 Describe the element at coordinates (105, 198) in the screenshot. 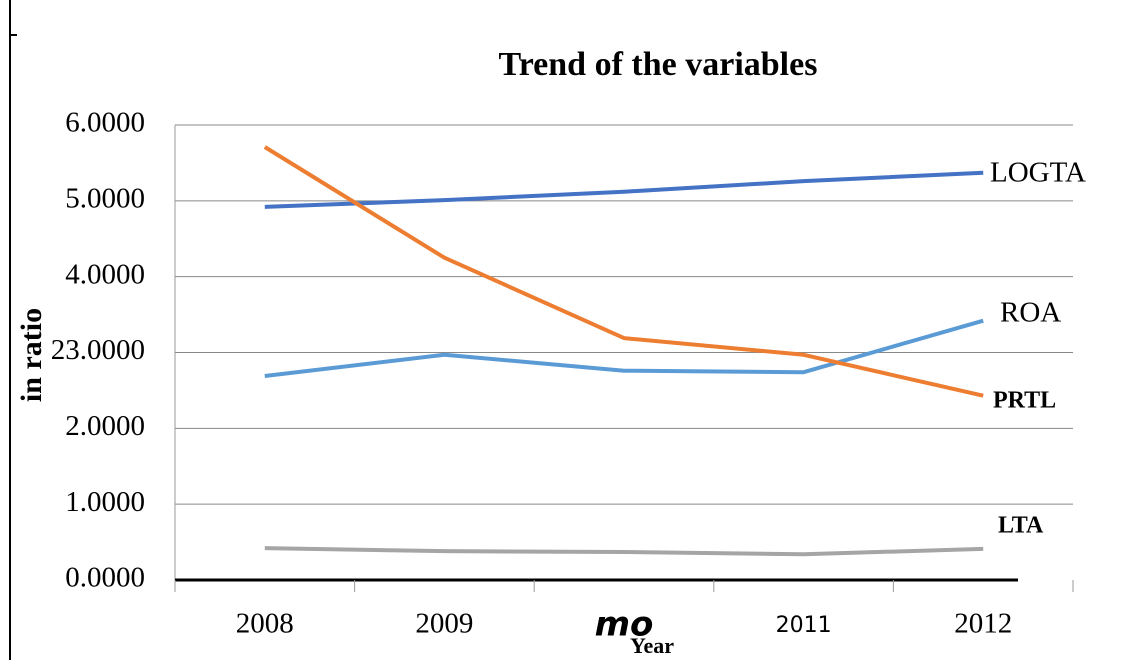

I see `y-tick-label: 5.0000` at that location.